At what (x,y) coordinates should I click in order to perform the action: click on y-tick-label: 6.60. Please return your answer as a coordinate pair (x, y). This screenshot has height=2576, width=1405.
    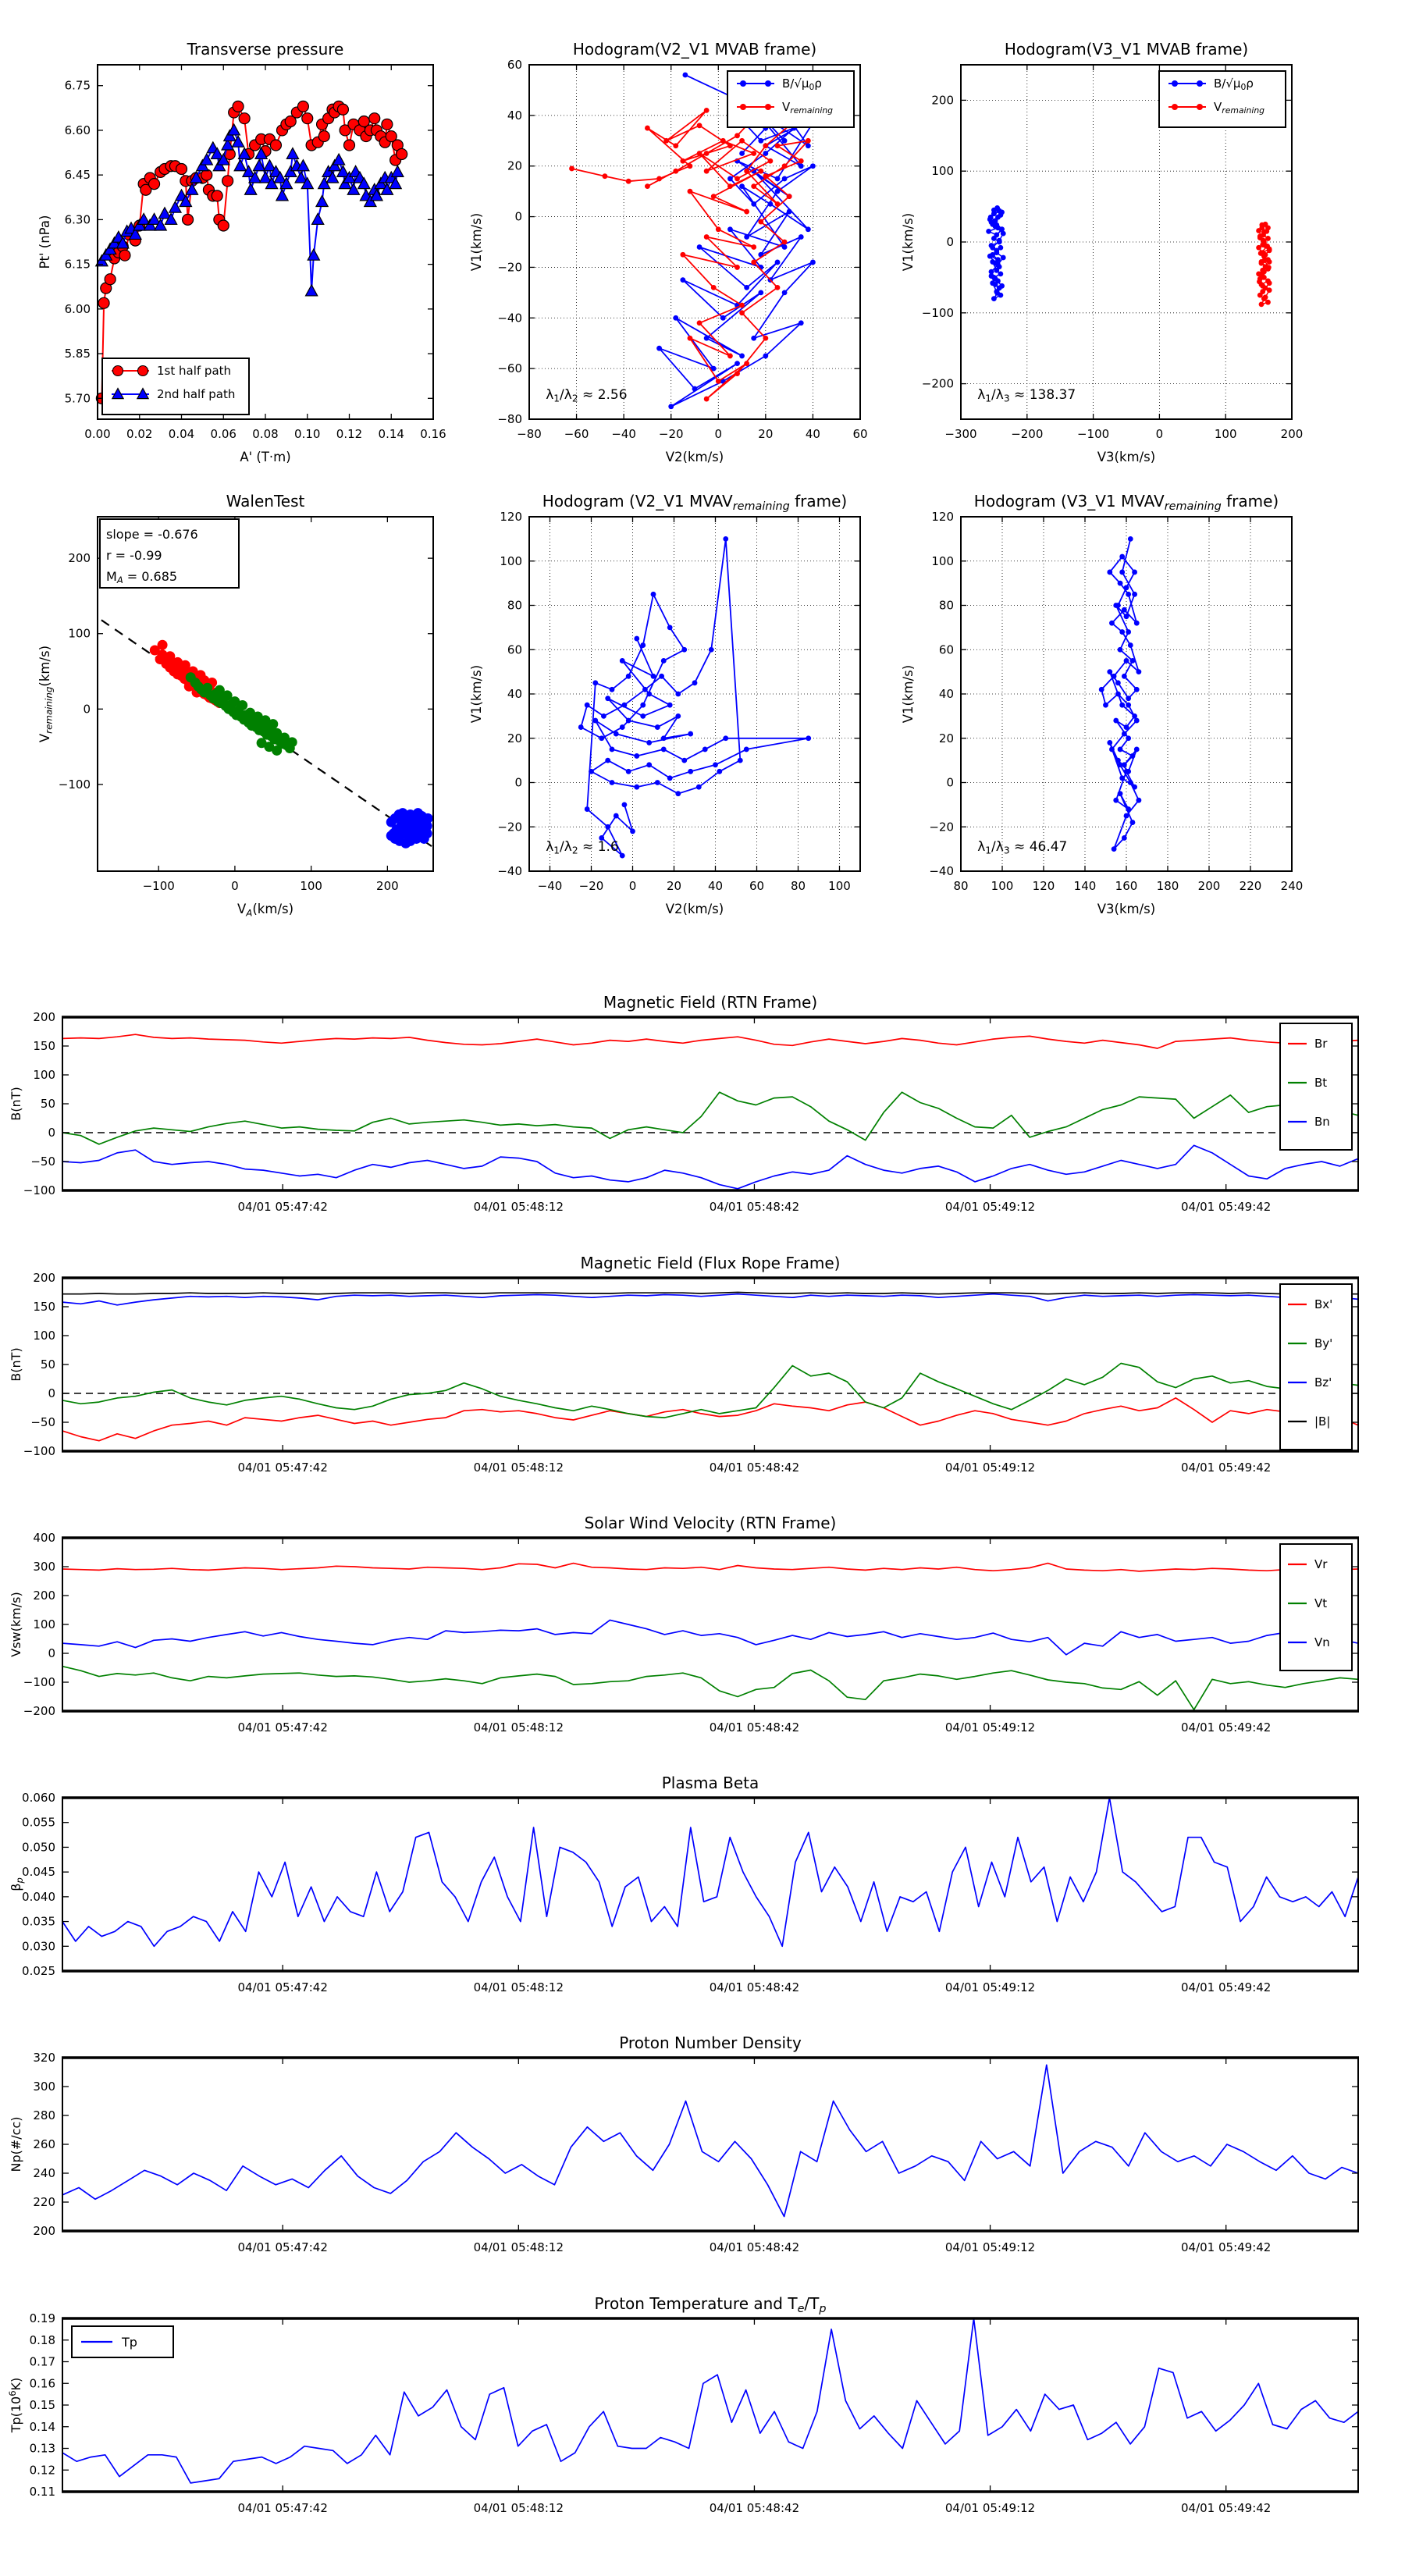
    Looking at the image, I should click on (78, 130).